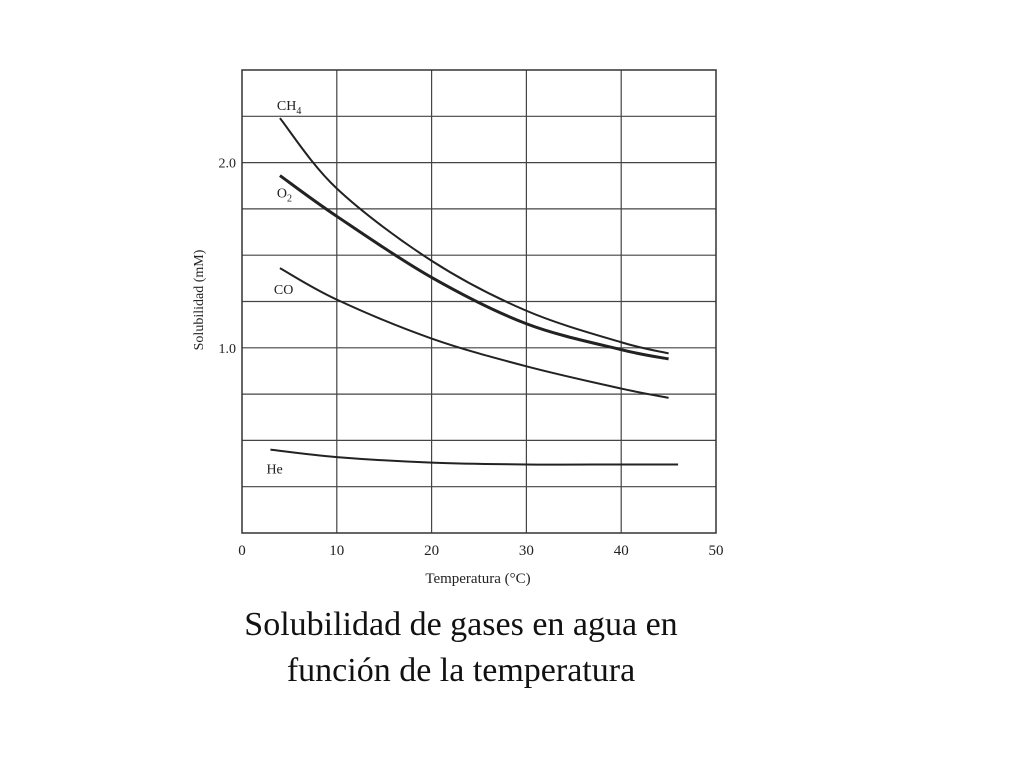  What do you see at coordinates (461, 670) in the screenshot?
I see `figure-caption-line-2: función de la temperatura` at bounding box center [461, 670].